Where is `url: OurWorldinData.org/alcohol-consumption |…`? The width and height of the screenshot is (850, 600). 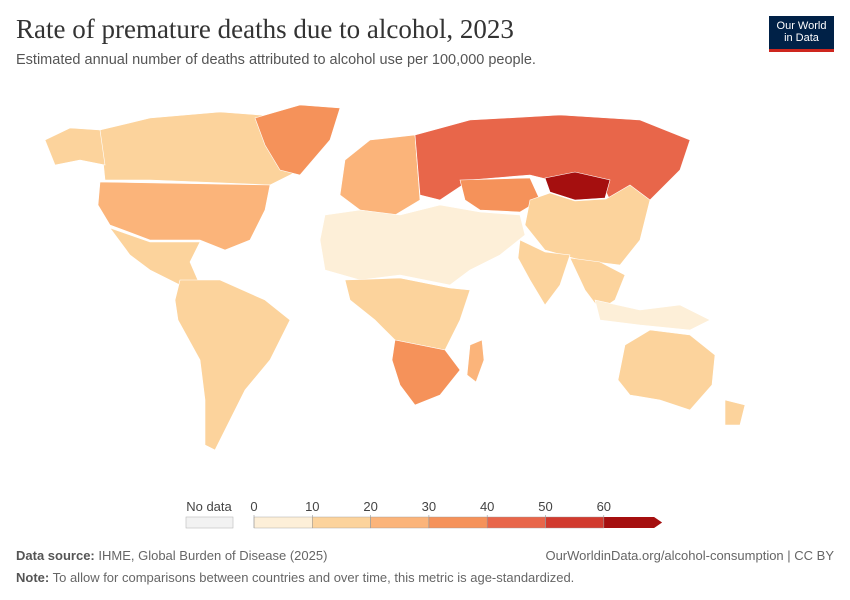 url: OurWorldinData.org/alcohol-consumption |… is located at coordinates (689, 555).